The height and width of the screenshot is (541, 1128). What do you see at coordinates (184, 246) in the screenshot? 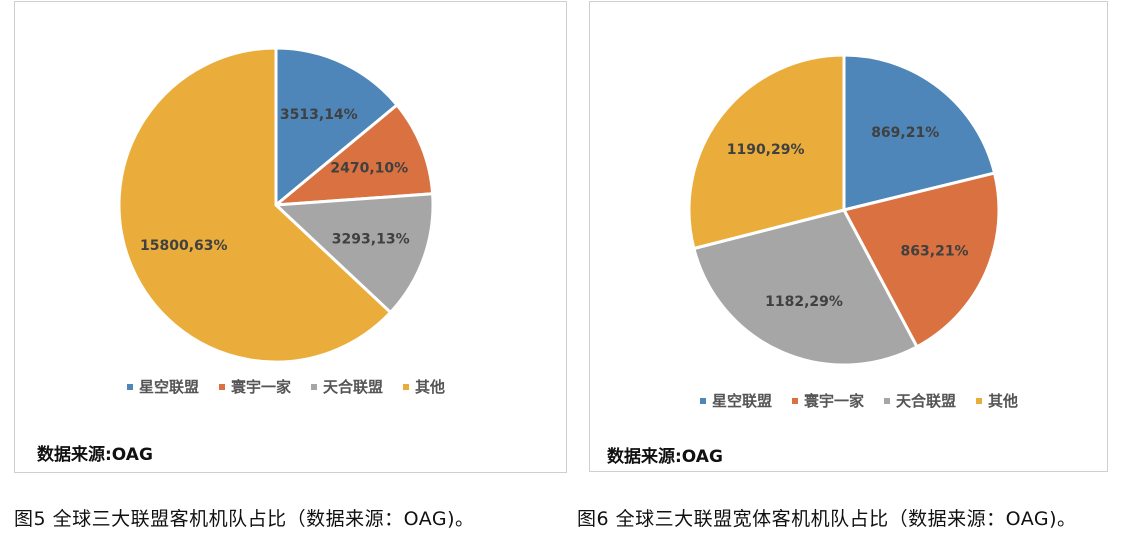
I see `slice-data-label: 15800,63%` at bounding box center [184, 246].